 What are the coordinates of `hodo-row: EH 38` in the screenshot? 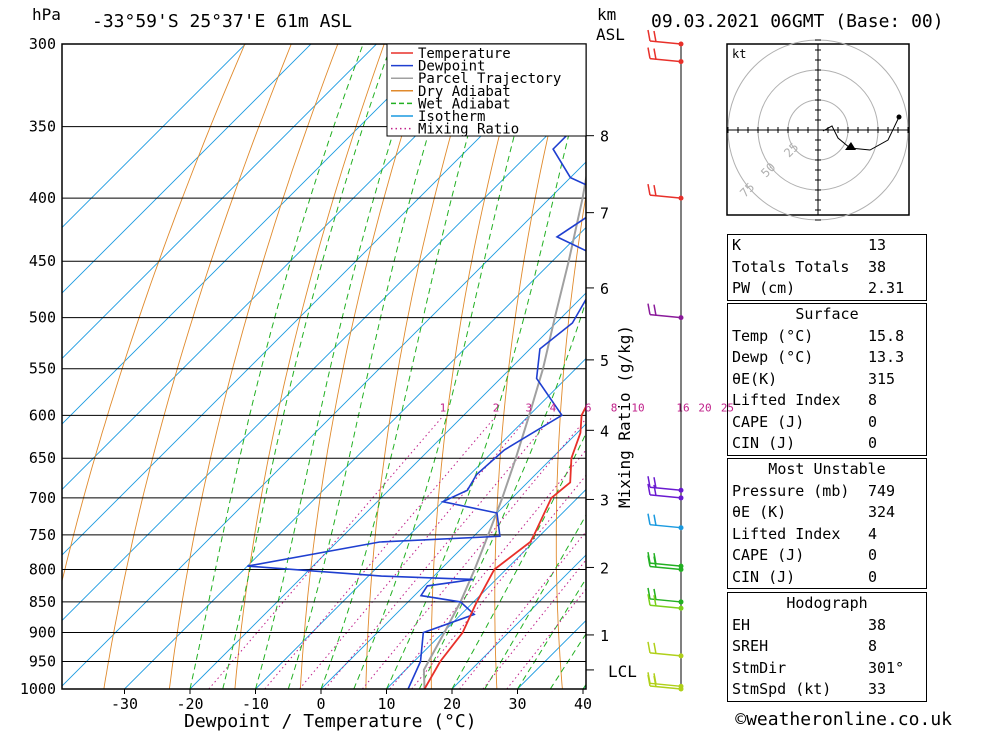 It's located at (809, 624).